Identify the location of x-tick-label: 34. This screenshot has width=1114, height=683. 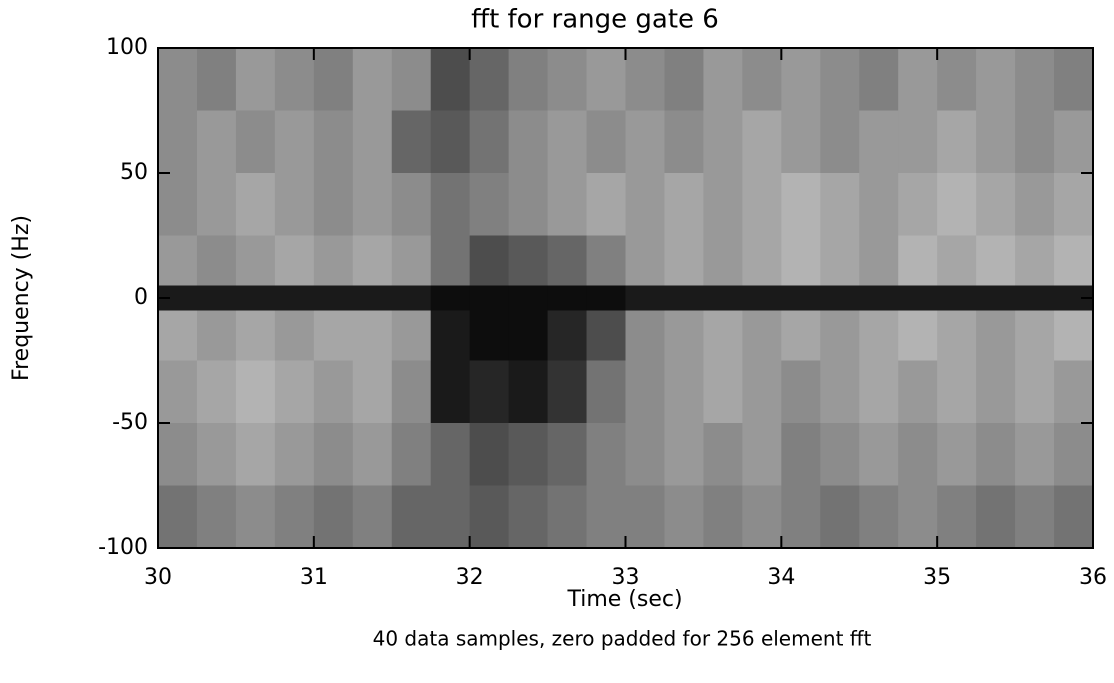
(781, 577).